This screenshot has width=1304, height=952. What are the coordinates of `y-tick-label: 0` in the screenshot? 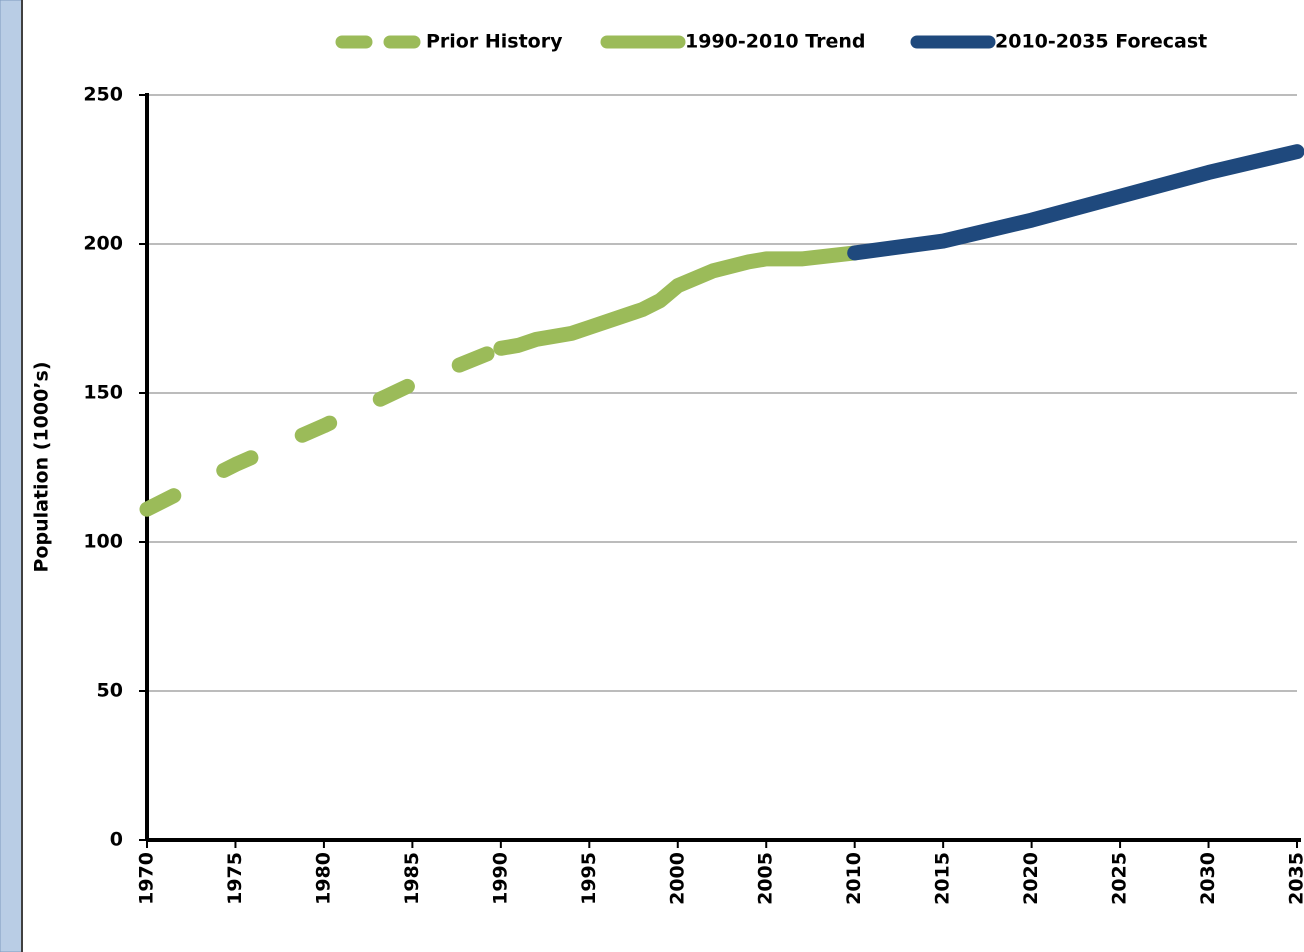 It's located at (116, 840).